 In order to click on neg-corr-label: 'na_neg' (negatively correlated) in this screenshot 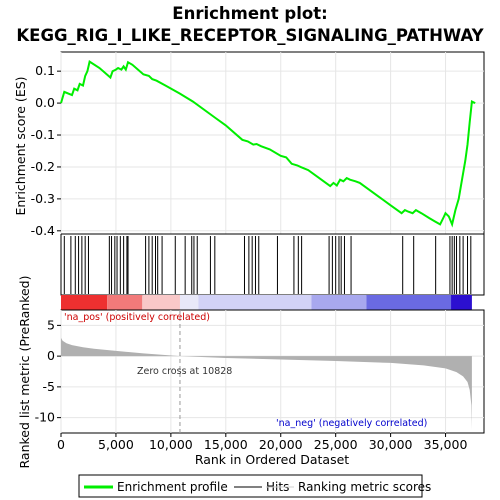, I will do `click(351, 423)`.